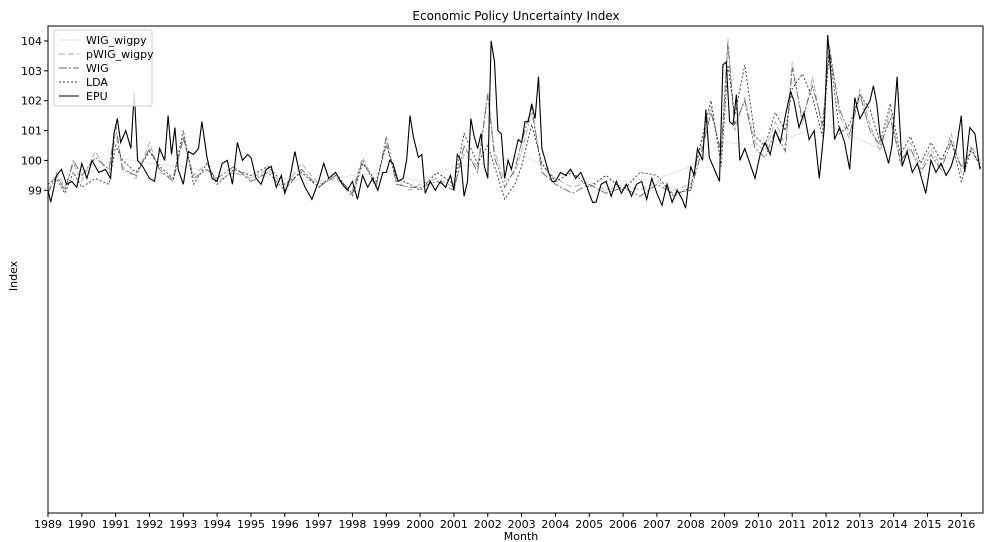 The width and height of the screenshot is (984, 542). What do you see at coordinates (116, 524) in the screenshot?
I see `x-tick-label: 1991` at bounding box center [116, 524].